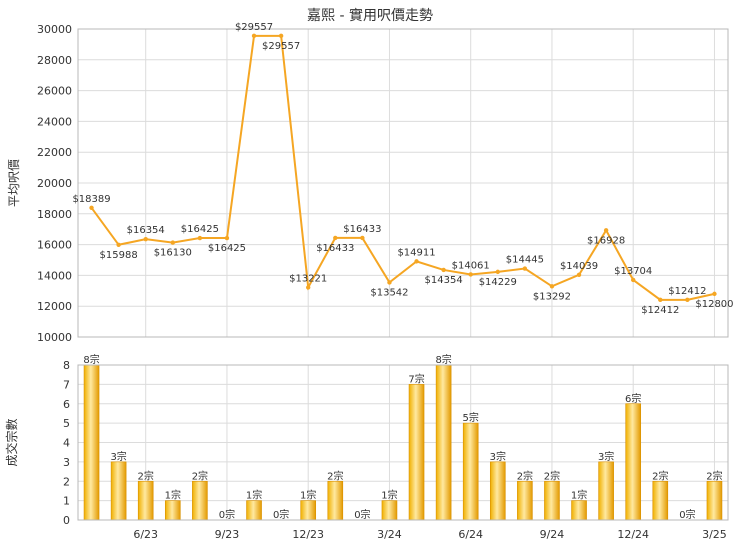  I want to click on price-y-tick-label: 16000, so click(54, 245).